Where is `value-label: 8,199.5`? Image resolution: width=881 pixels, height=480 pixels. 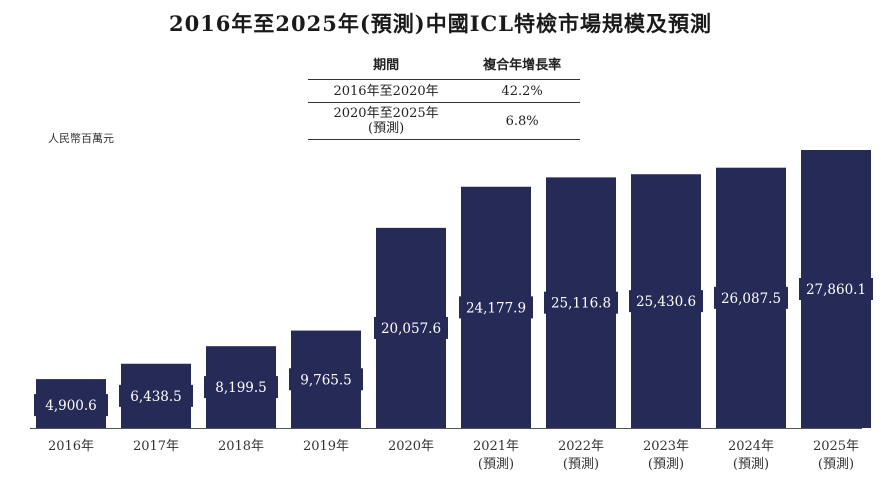
value-label: 8,199.5 is located at coordinates (241, 388).